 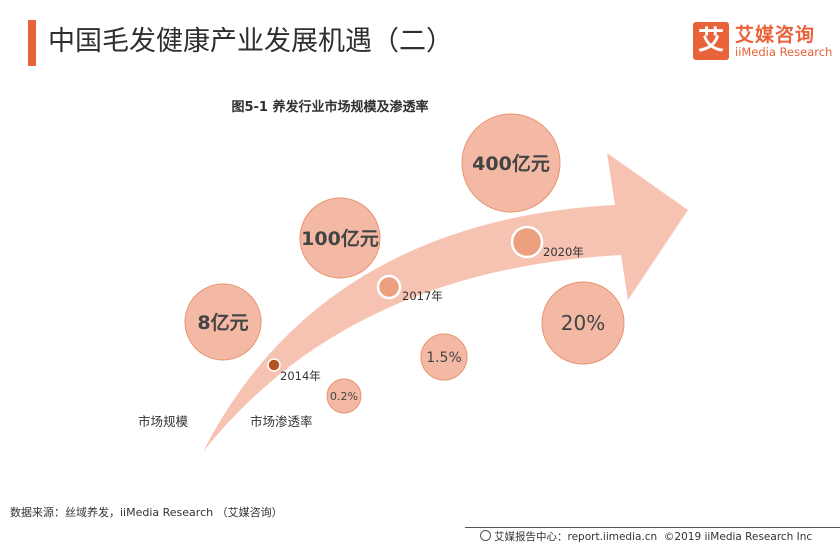 I want to click on globe-icon, so click(x=485, y=535).